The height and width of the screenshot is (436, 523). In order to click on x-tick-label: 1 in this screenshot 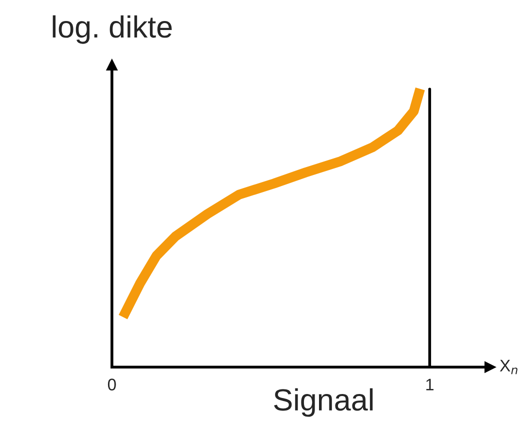, I will do `click(430, 384)`.